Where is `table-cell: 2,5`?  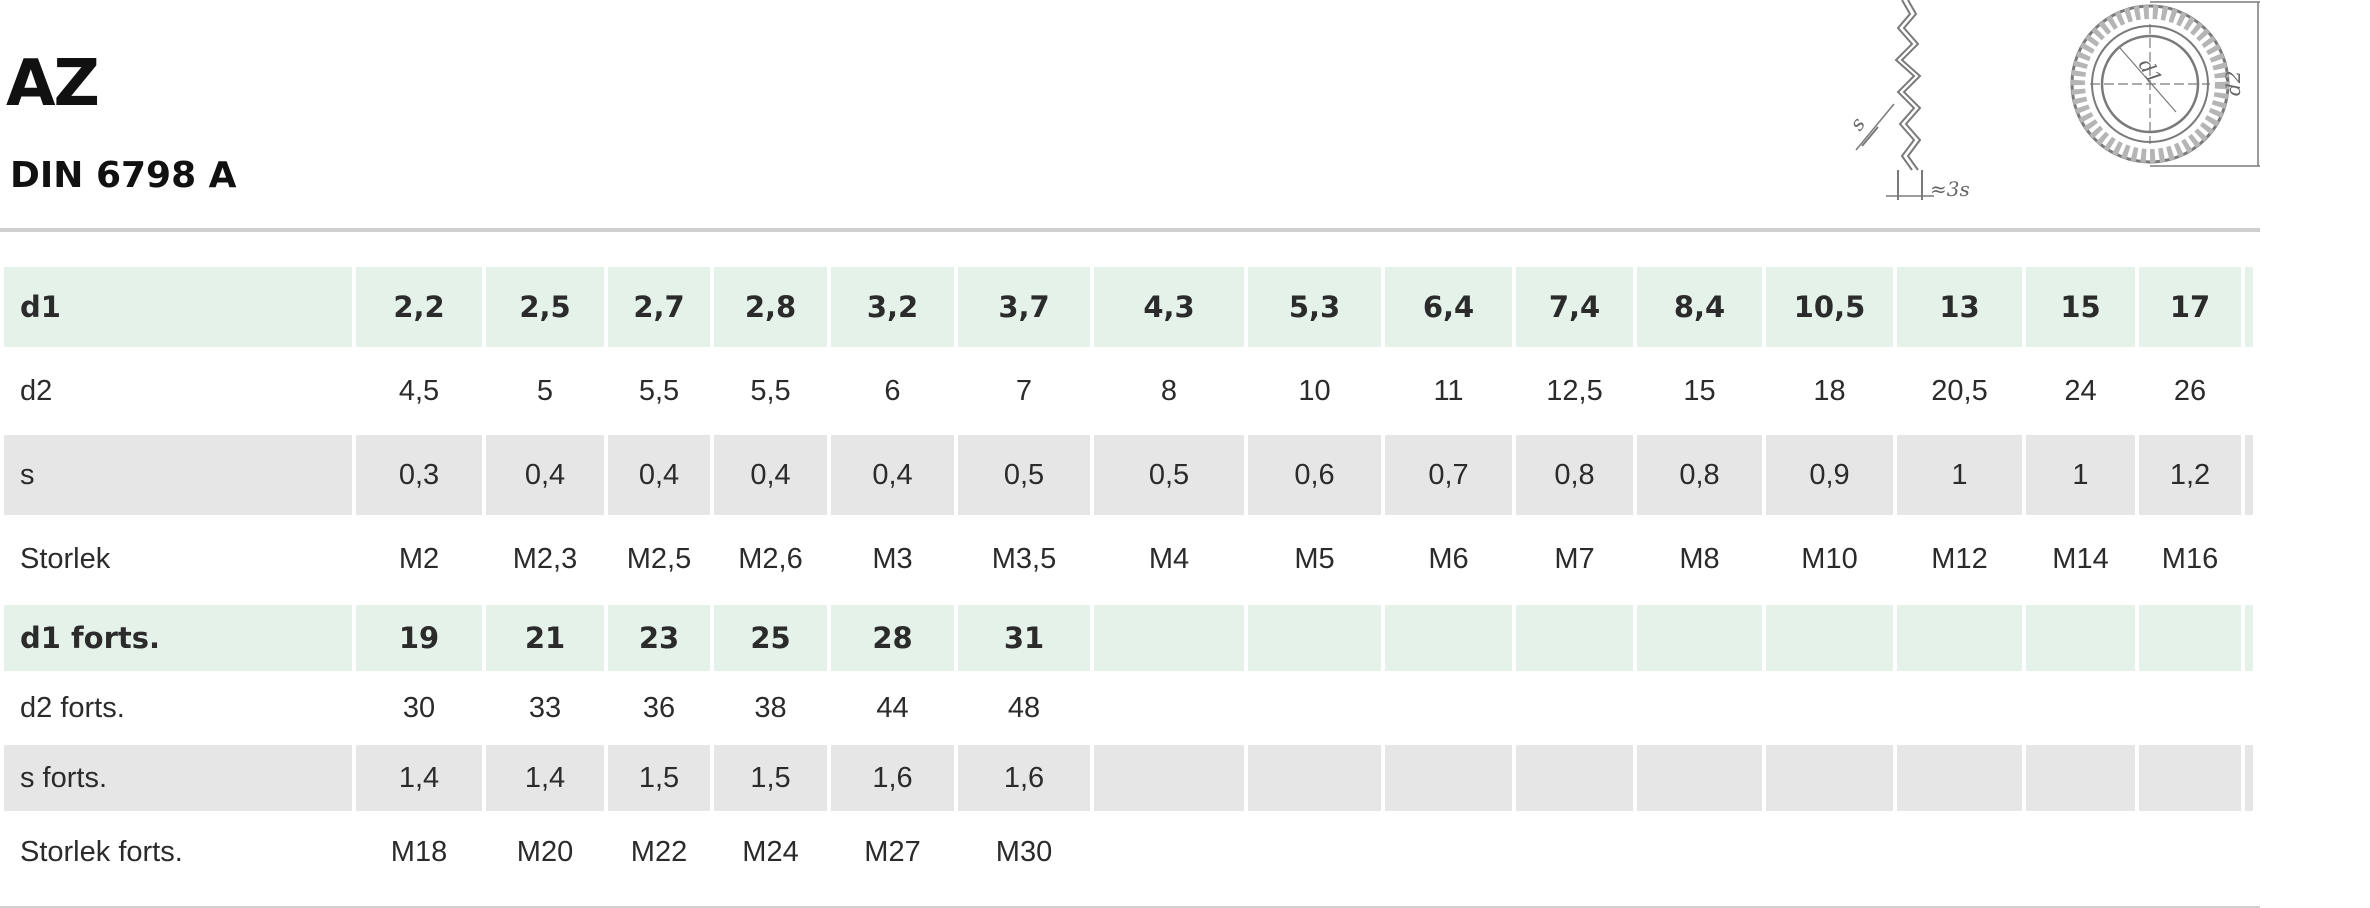 table-cell: 2,5 is located at coordinates (545, 307).